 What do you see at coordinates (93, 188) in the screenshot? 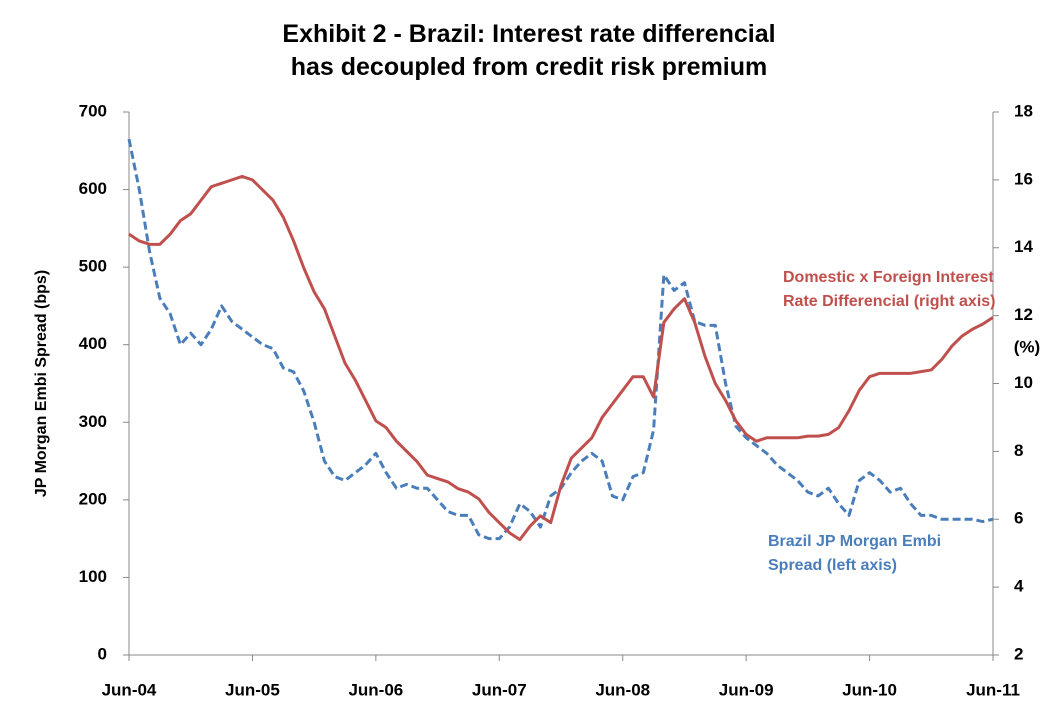
I see `y-tick-label: 600` at bounding box center [93, 188].